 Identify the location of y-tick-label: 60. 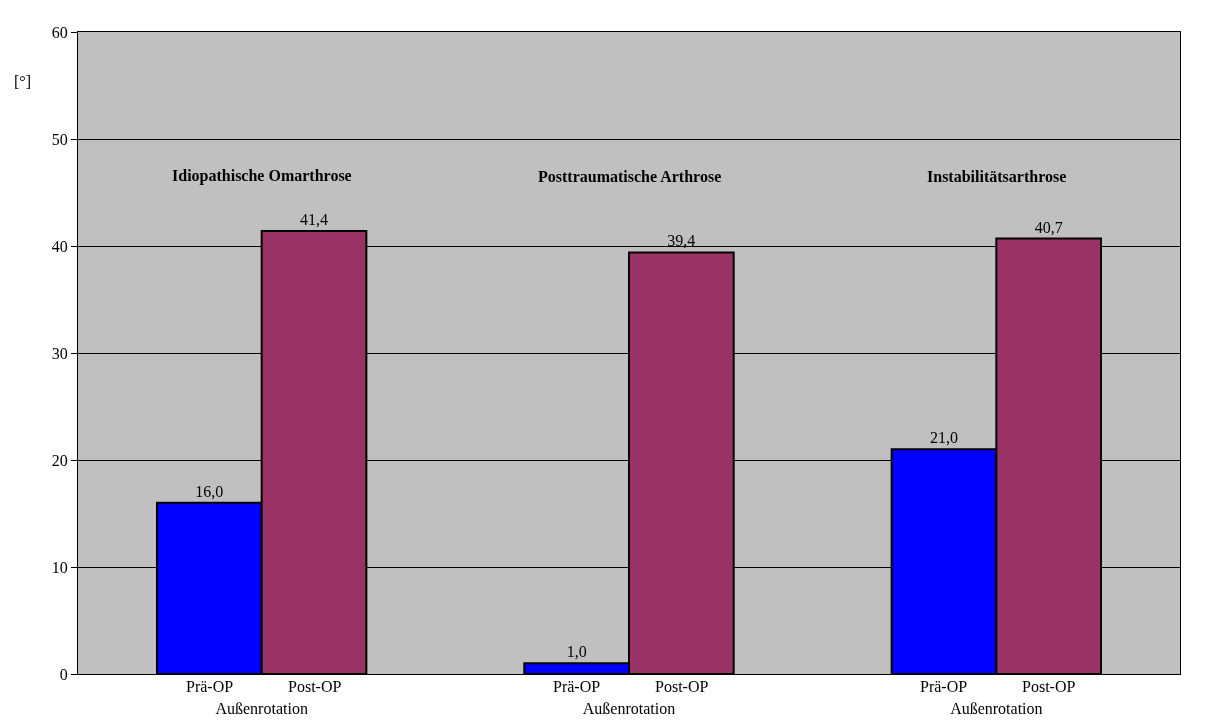
(59, 32).